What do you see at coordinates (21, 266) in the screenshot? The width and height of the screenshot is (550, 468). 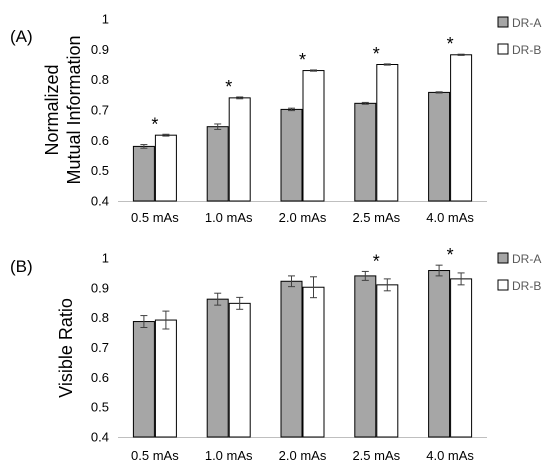 I see `panel-label: (B)` at bounding box center [21, 266].